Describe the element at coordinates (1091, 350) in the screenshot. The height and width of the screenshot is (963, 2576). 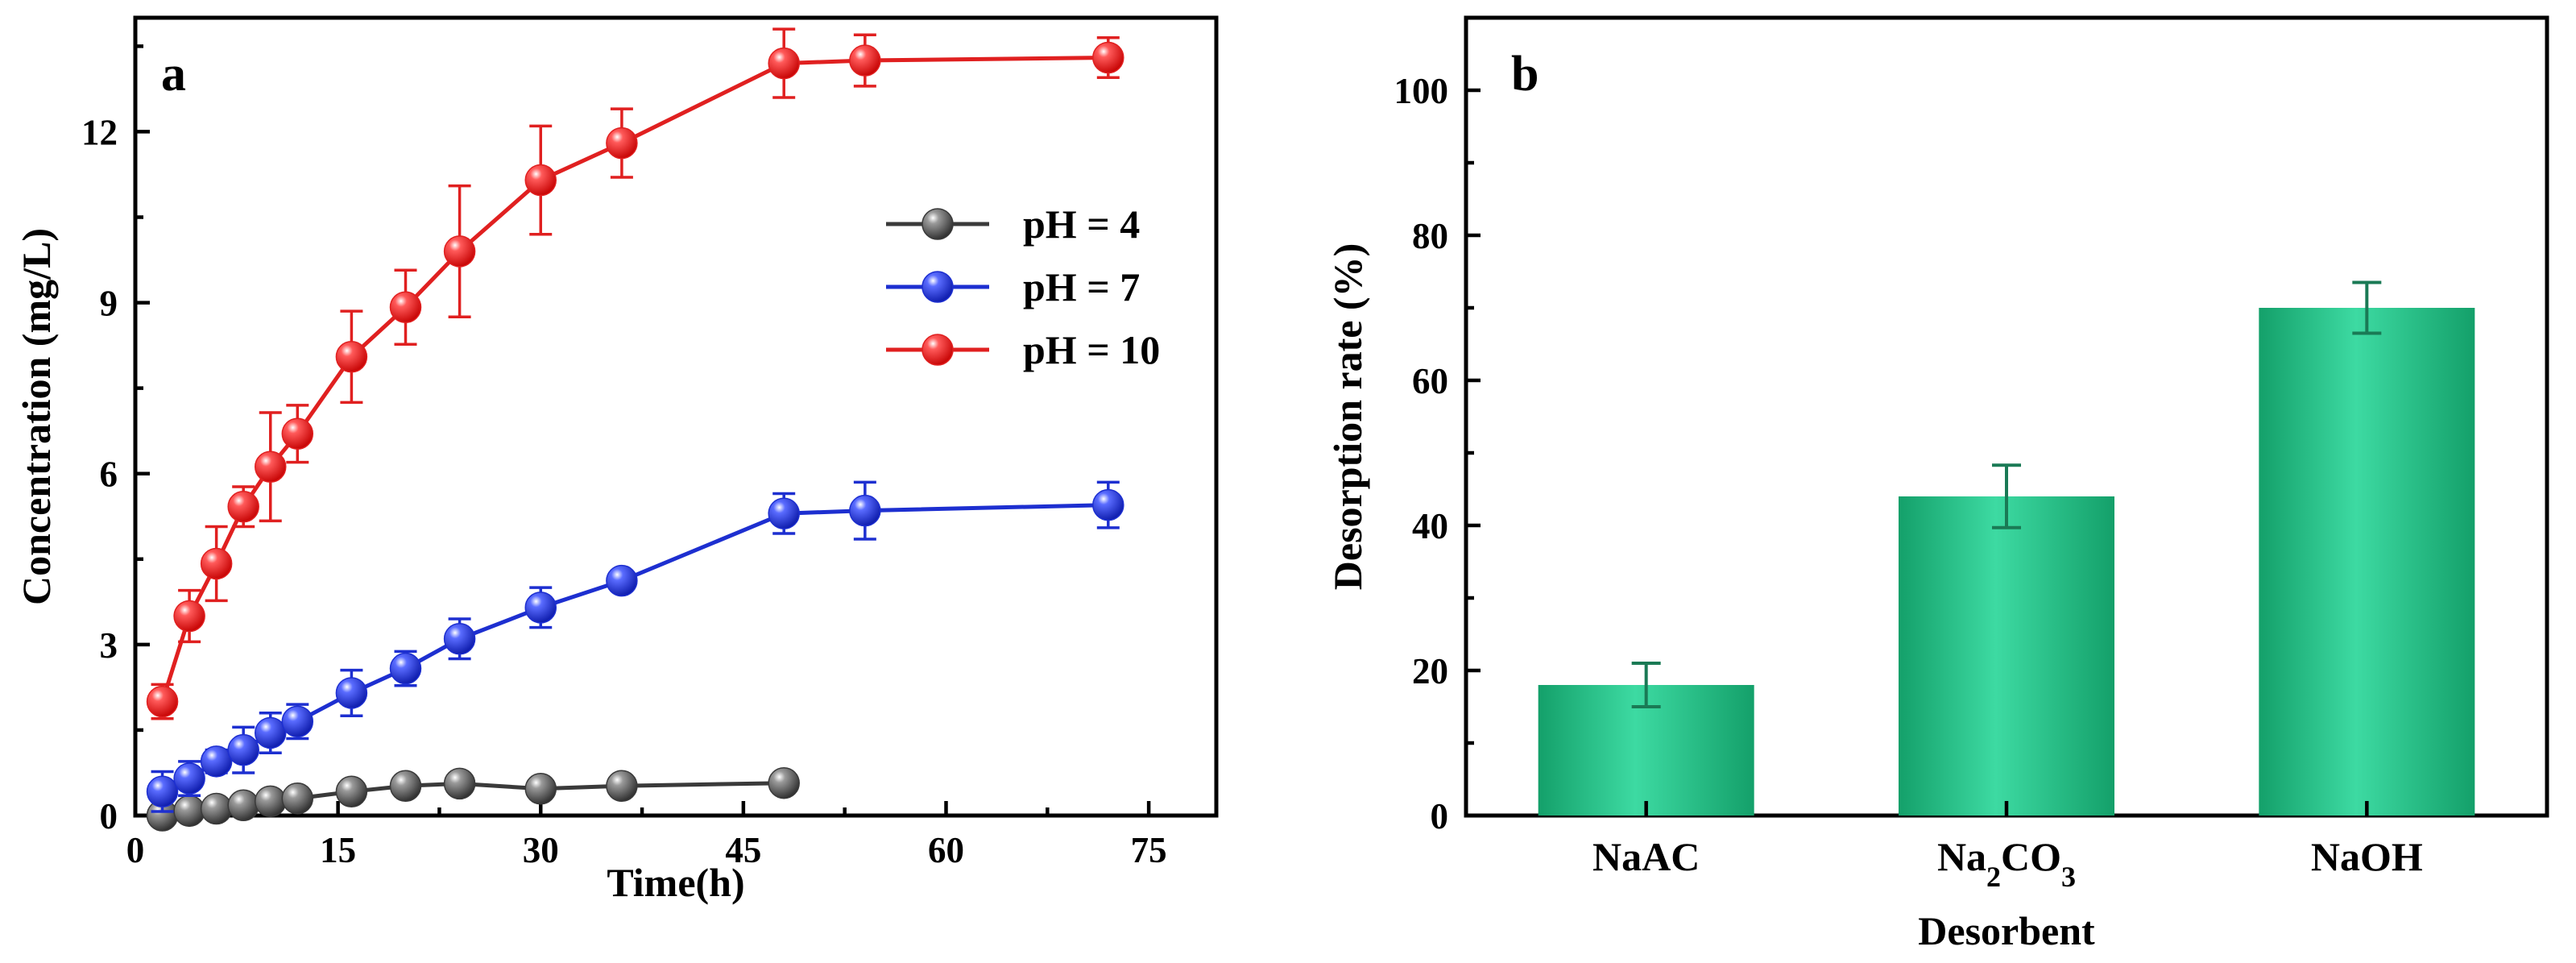
I see `legend-label: pH = 10` at that location.